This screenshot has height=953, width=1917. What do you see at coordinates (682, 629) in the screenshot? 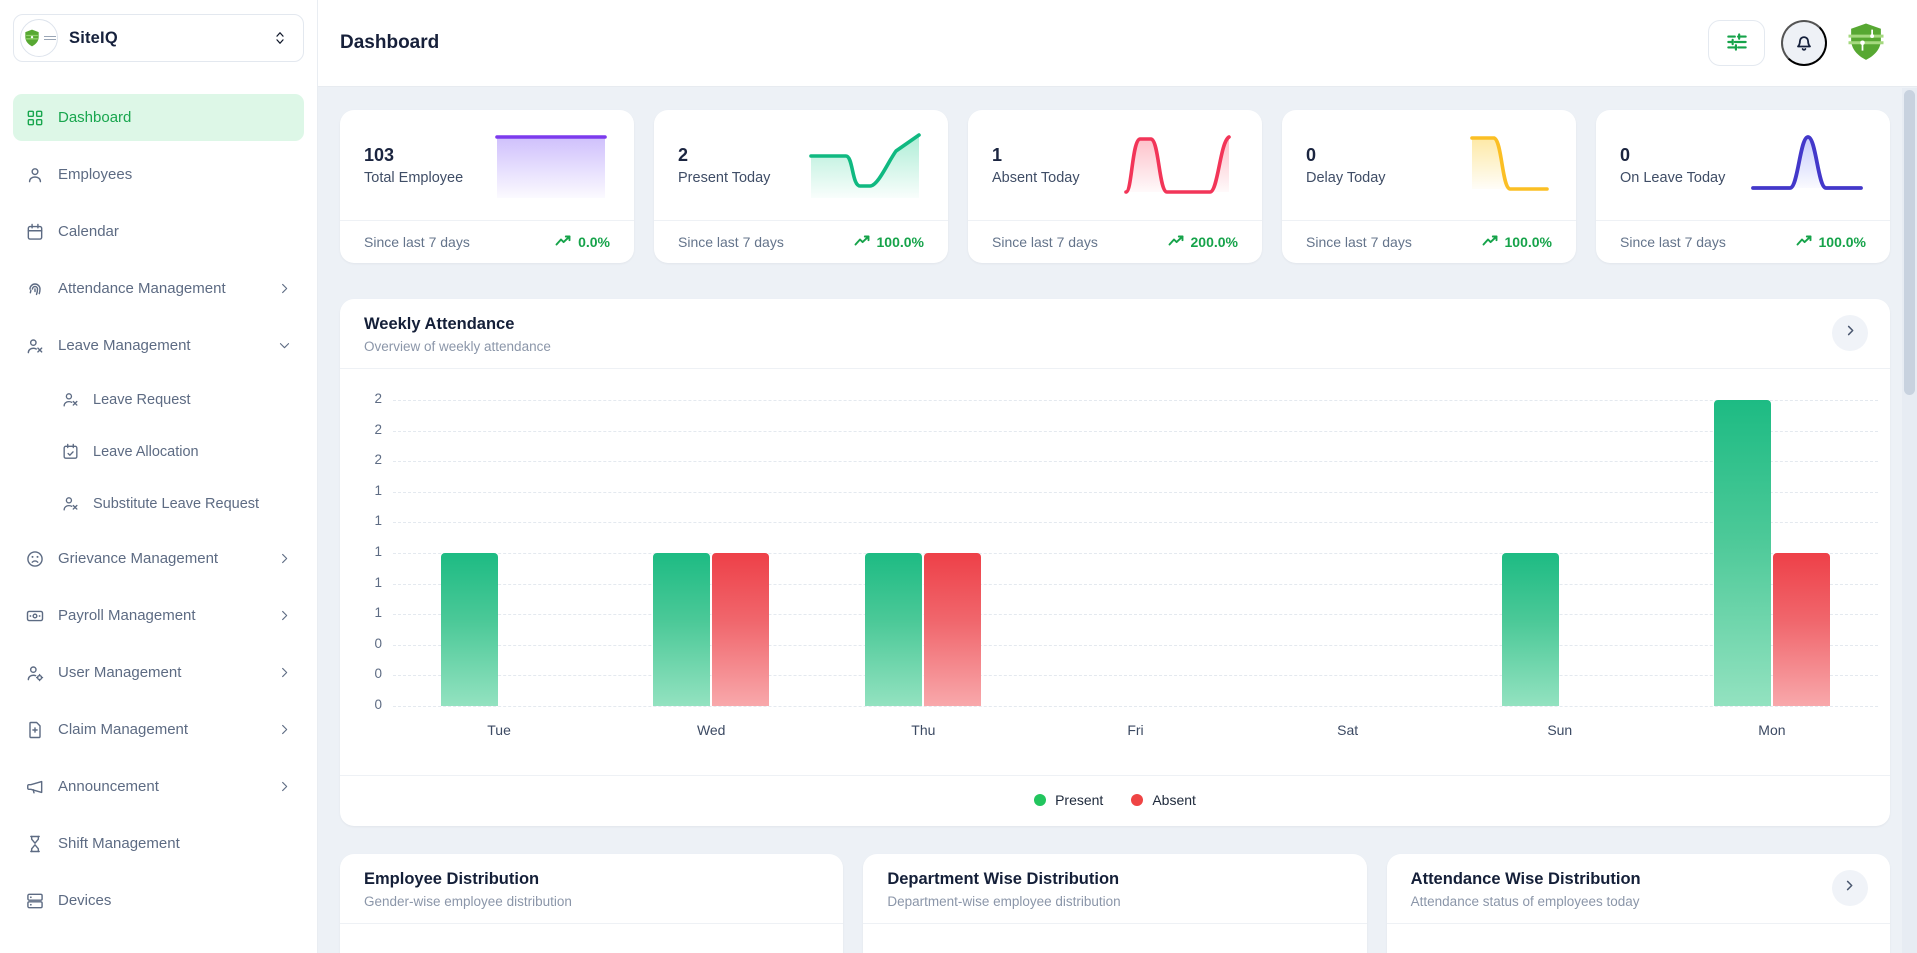
I see `present-bar-wed` at bounding box center [682, 629].